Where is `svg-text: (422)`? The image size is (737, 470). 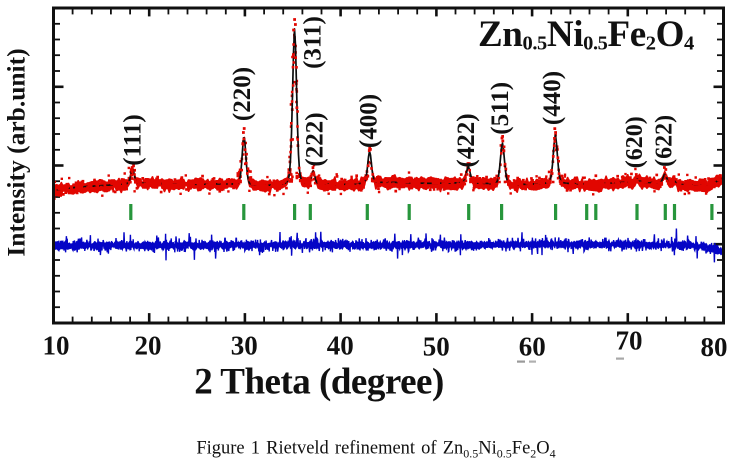 svg-text: (422) is located at coordinates (466, 140).